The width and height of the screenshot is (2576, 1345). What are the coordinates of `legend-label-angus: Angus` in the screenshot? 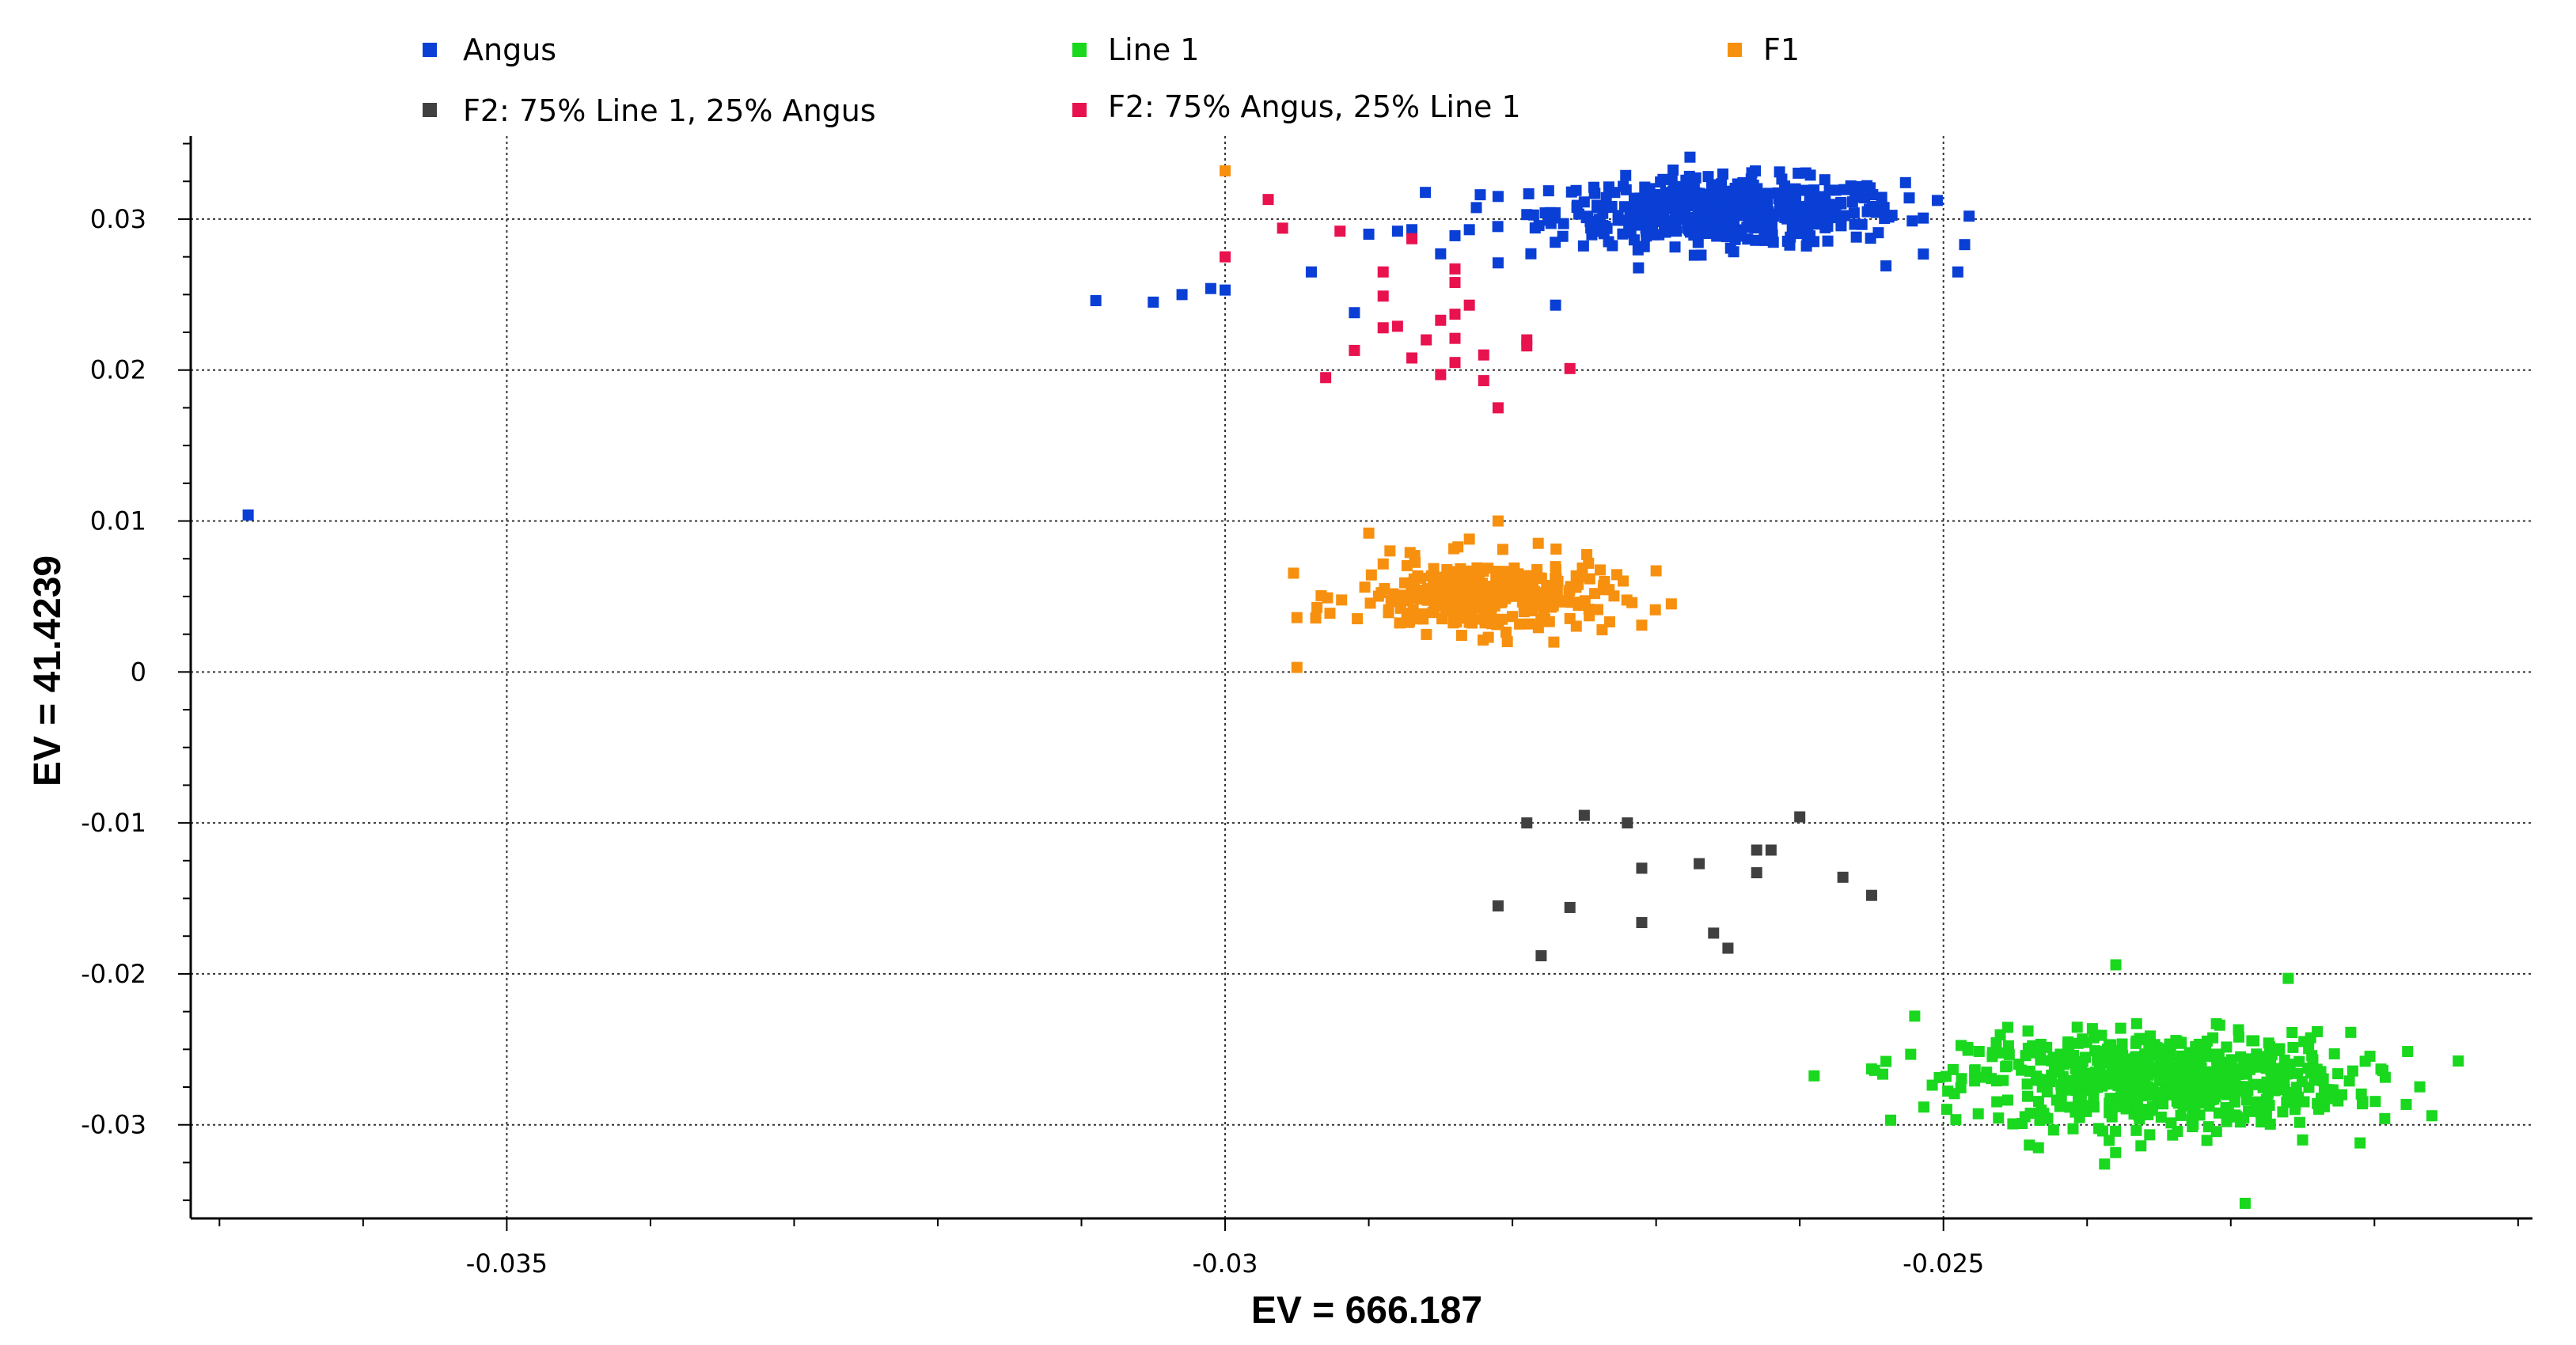 It's located at (509, 49).